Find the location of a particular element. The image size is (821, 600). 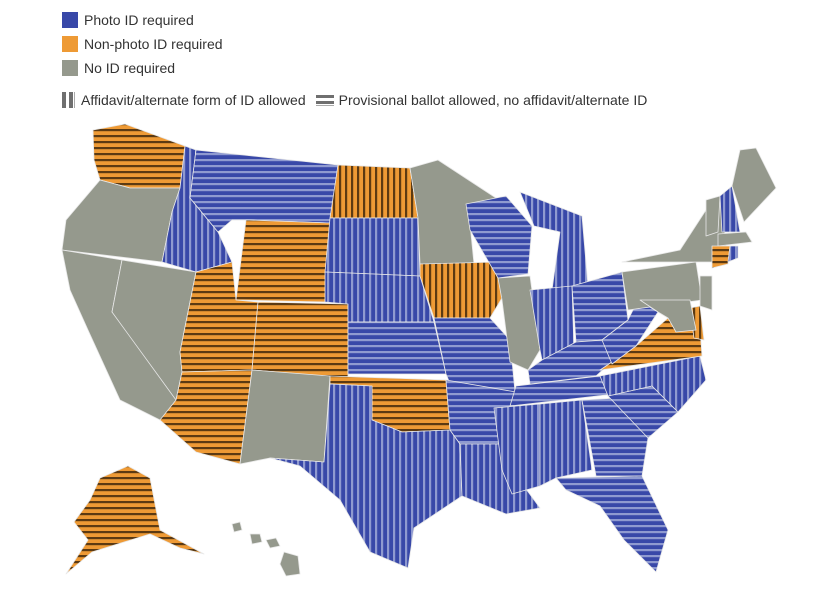

state-nm is located at coordinates (285, 417).